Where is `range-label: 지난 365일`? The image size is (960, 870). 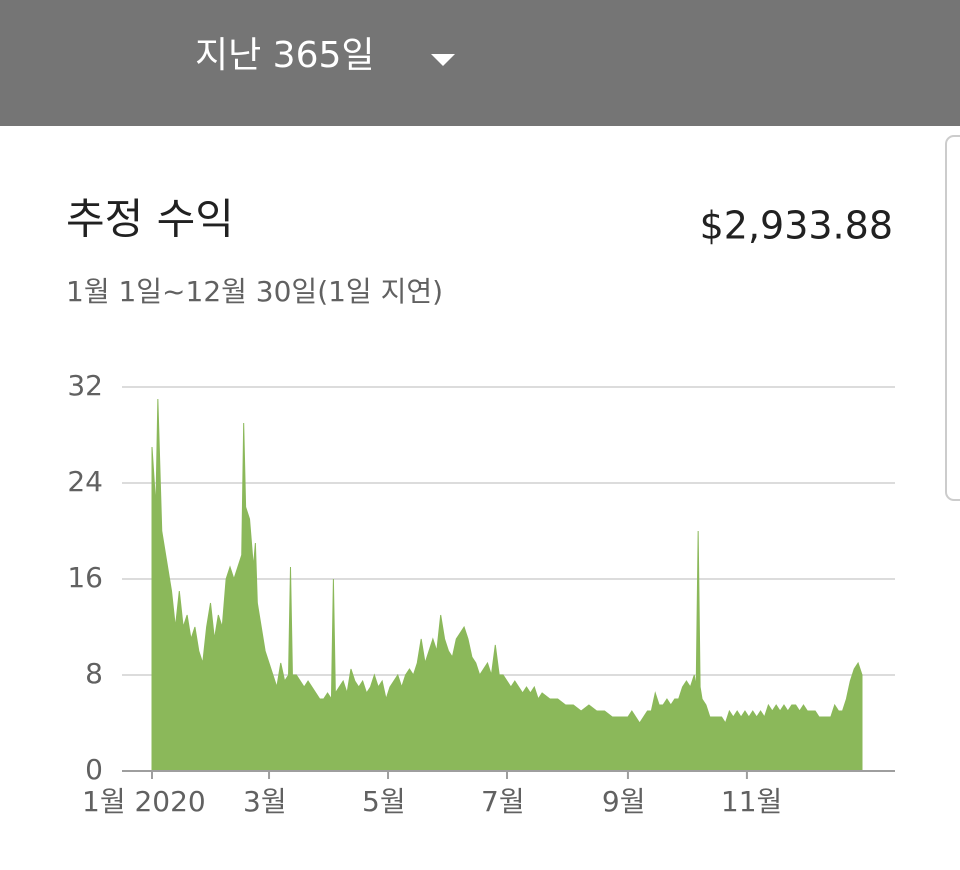 range-label: 지난 365일 is located at coordinates (285, 55).